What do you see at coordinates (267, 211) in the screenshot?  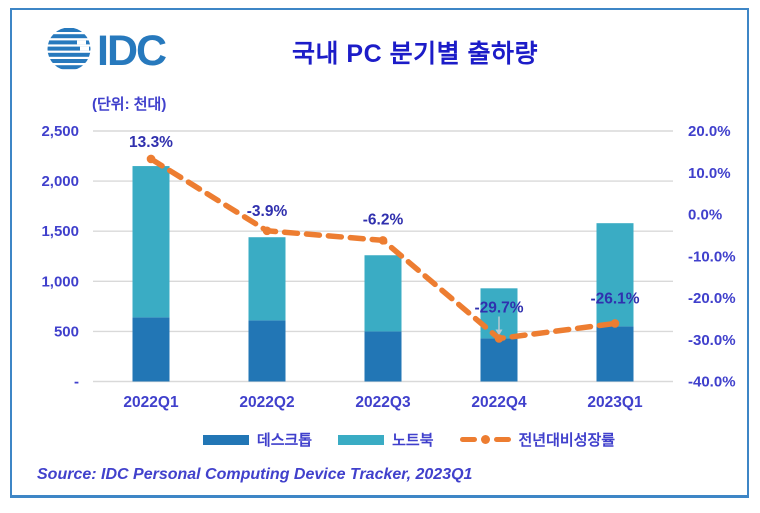 I see `growth-data-label: -3.9%` at bounding box center [267, 211].